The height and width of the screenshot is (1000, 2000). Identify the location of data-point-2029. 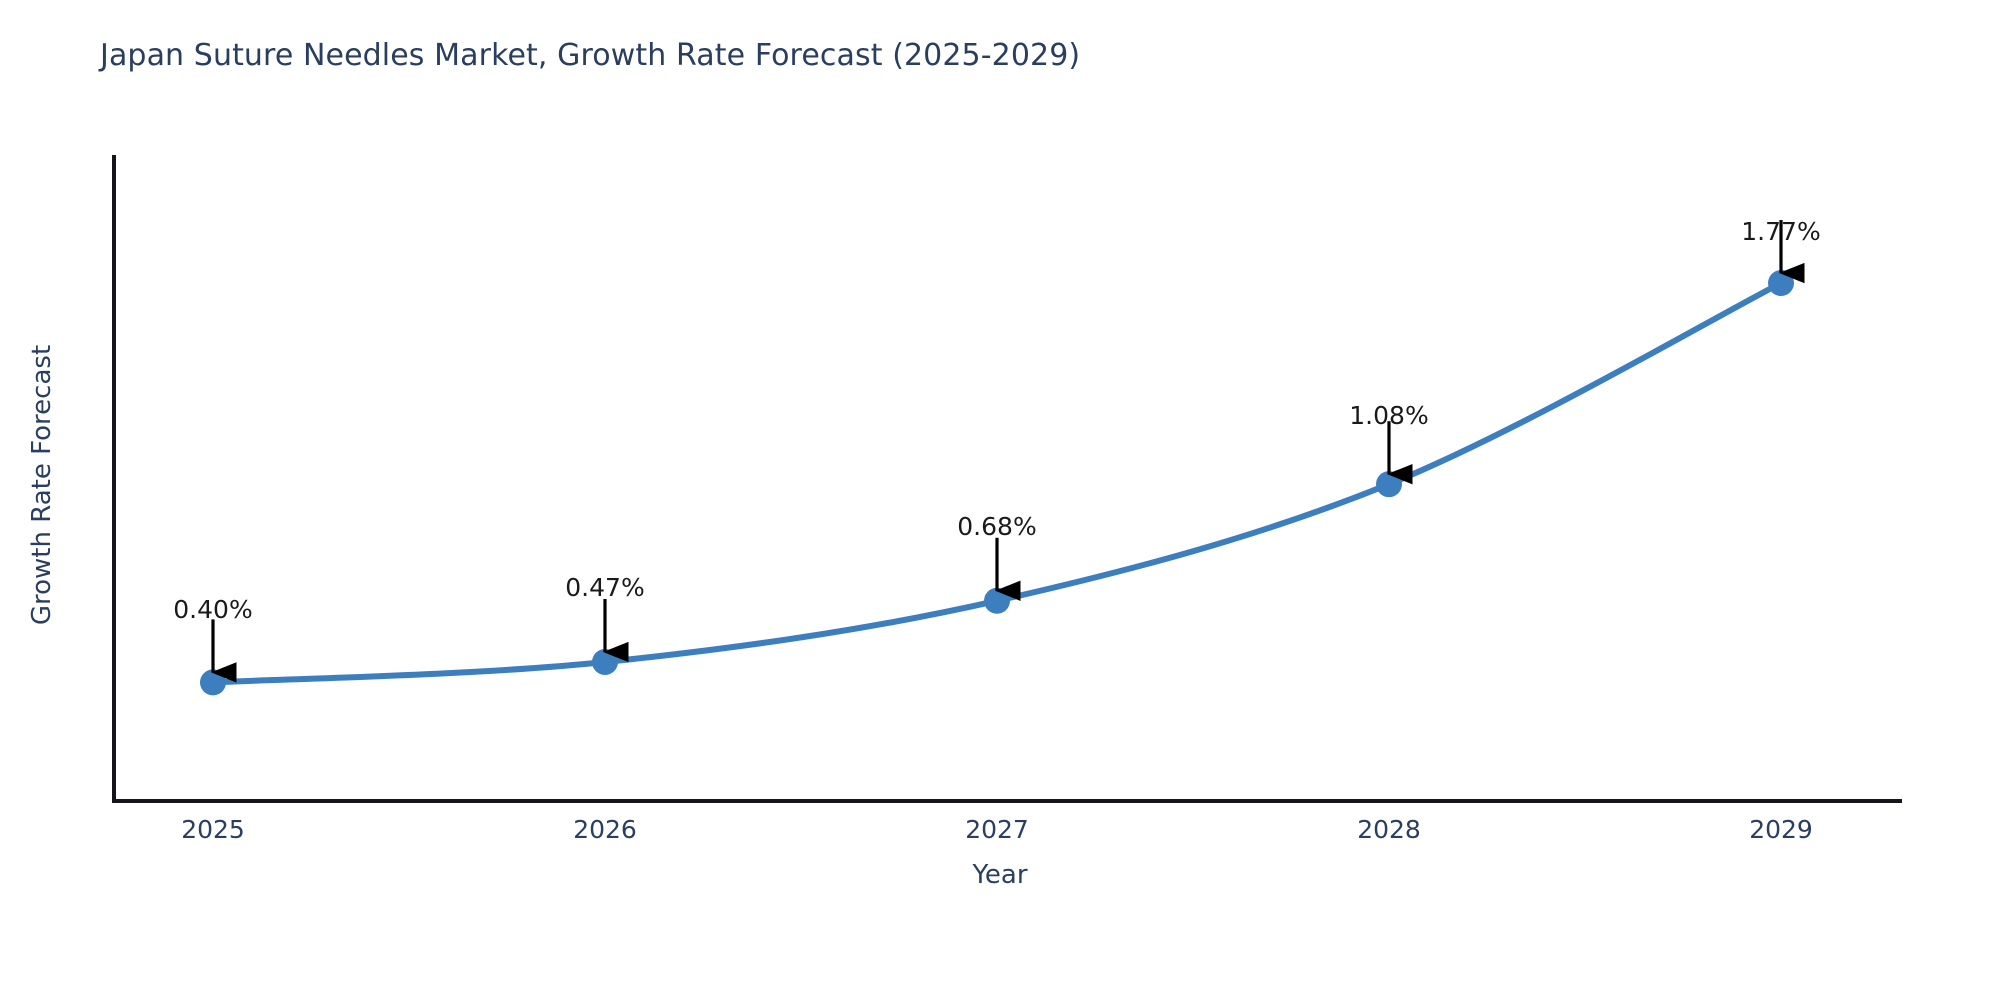
(1781, 283).